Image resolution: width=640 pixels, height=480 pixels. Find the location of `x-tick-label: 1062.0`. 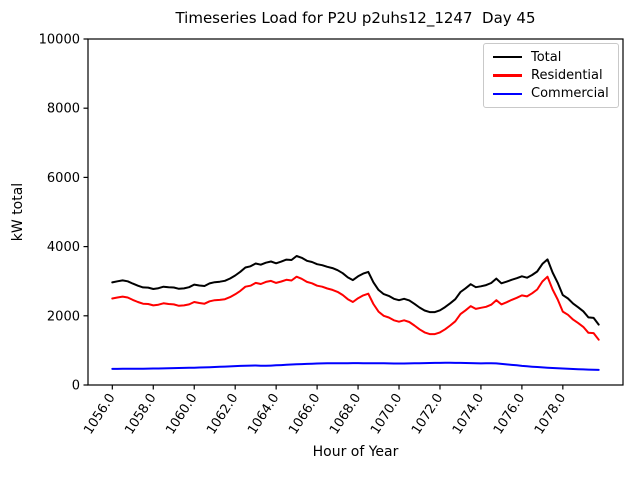

x-tick-label: 1062.0 is located at coordinates (222, 414).